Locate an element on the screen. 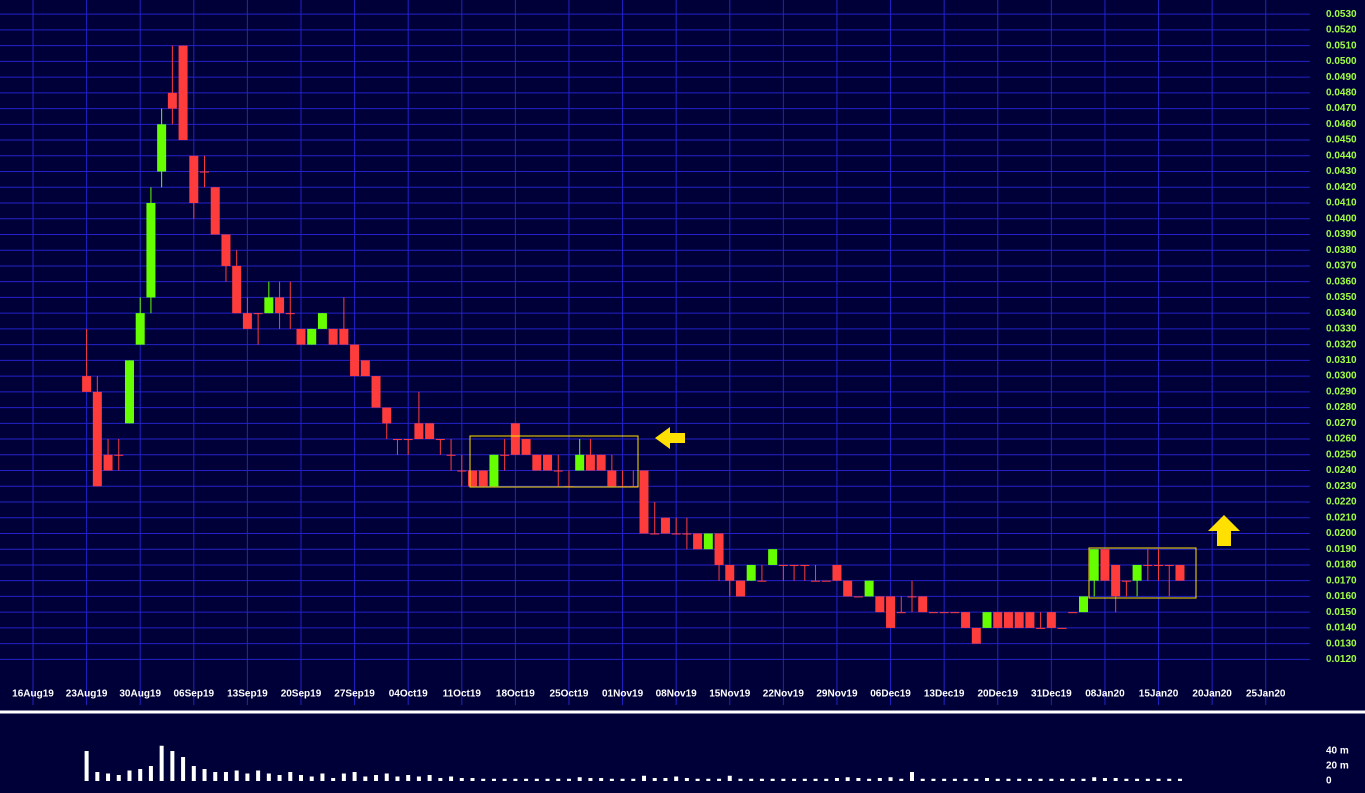 This screenshot has width=1365, height=793. y-tick-label: 0.0150 is located at coordinates (1341, 612).